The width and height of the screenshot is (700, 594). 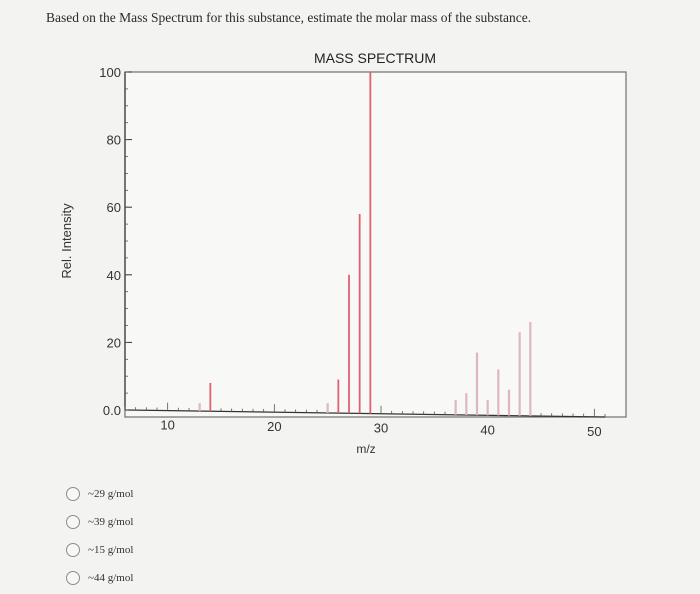 What do you see at coordinates (365, 413) in the screenshot?
I see `x-axis-line` at bounding box center [365, 413].